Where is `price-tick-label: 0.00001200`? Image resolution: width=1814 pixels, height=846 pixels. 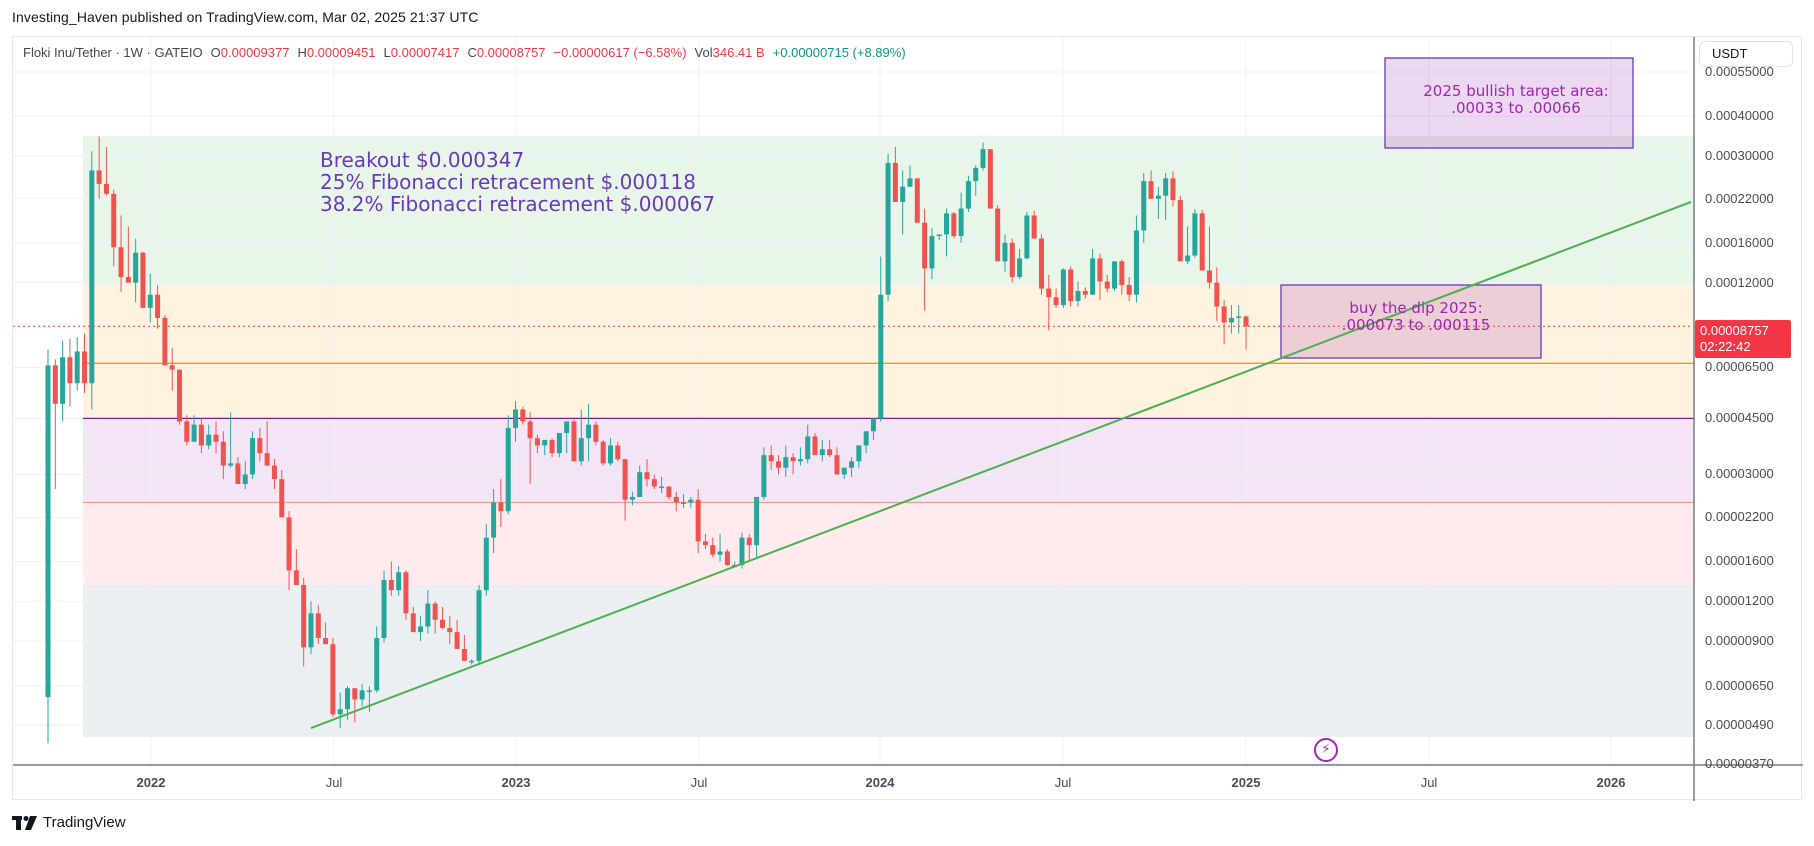
price-tick-label: 0.00001200 is located at coordinates (1739, 601).